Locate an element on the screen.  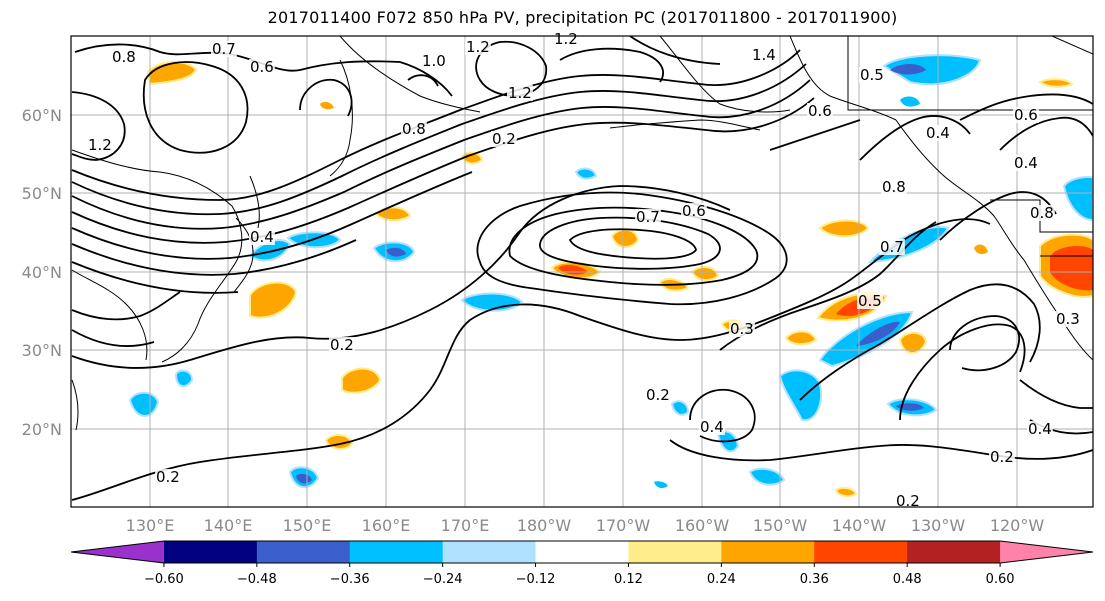
lat-label: 40°N is located at coordinates (42, 272).